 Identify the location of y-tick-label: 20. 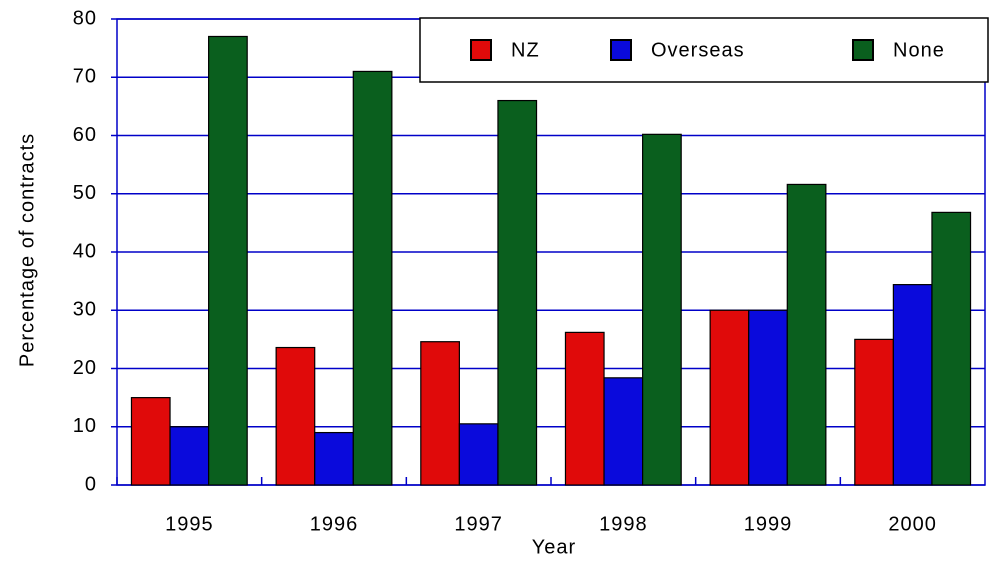
(85, 368).